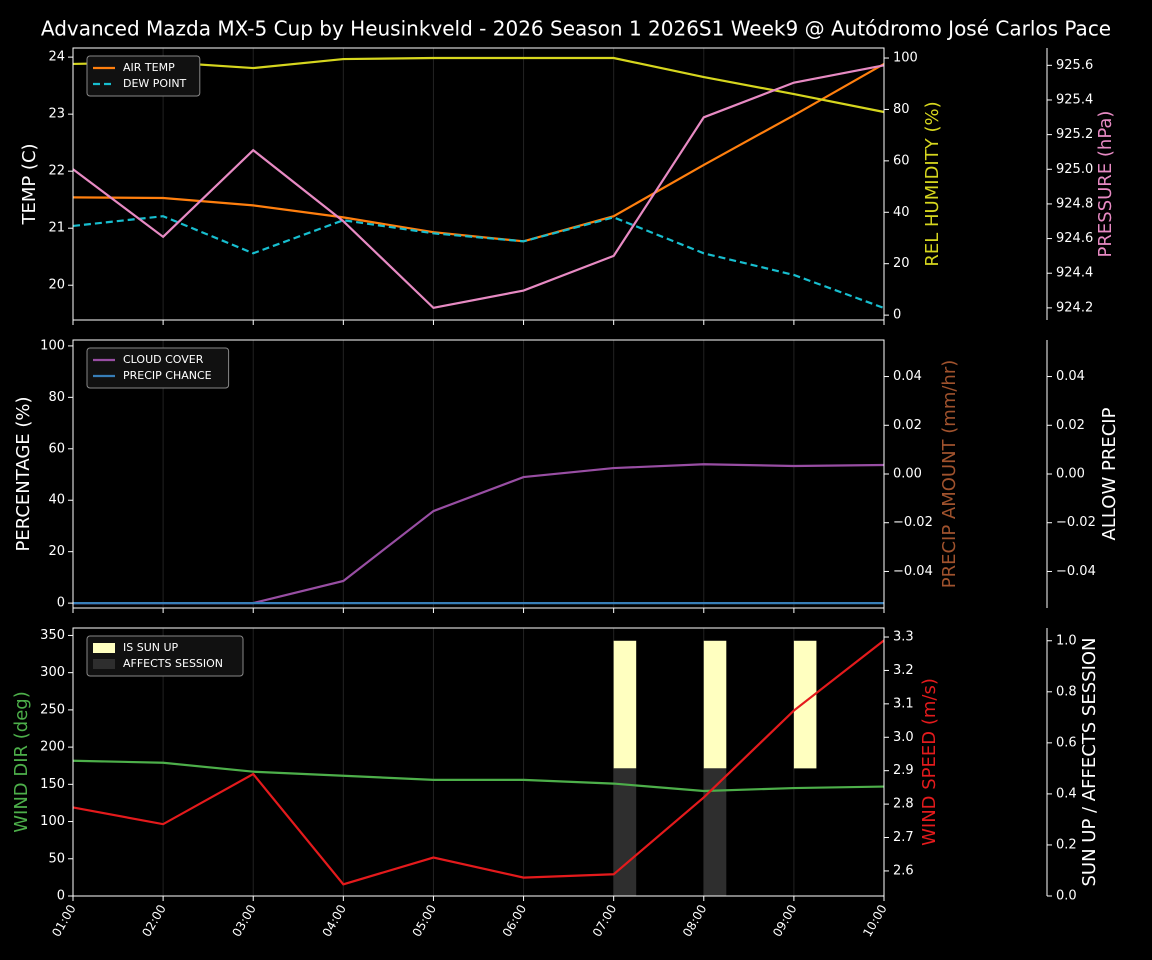 The height and width of the screenshot is (960, 1152). Describe the element at coordinates (52, 709) in the screenshot. I see `y-tick-label: 250` at that location.